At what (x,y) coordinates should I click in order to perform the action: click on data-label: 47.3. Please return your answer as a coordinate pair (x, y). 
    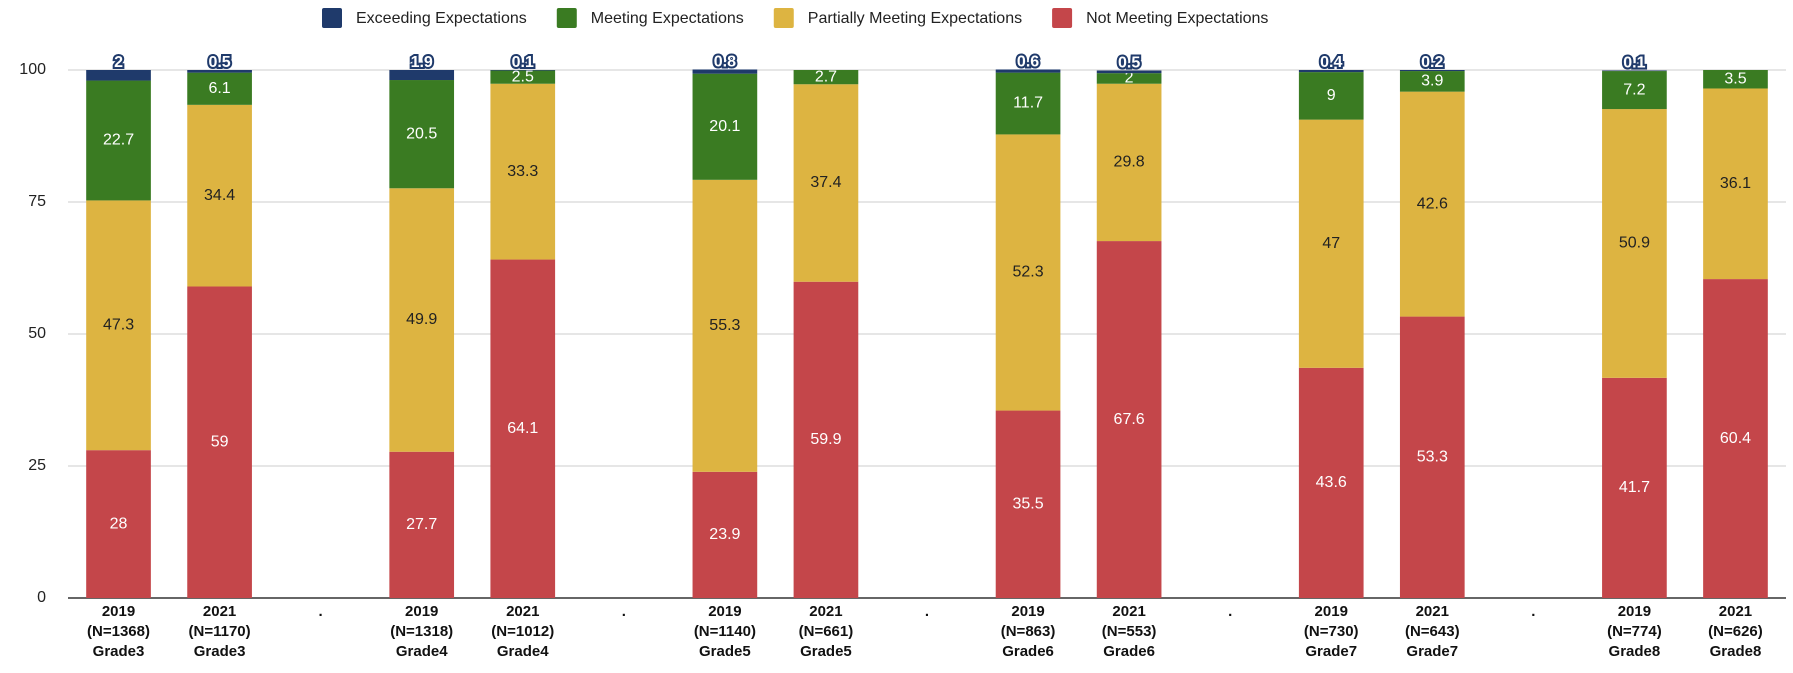
    Looking at the image, I should click on (118, 325).